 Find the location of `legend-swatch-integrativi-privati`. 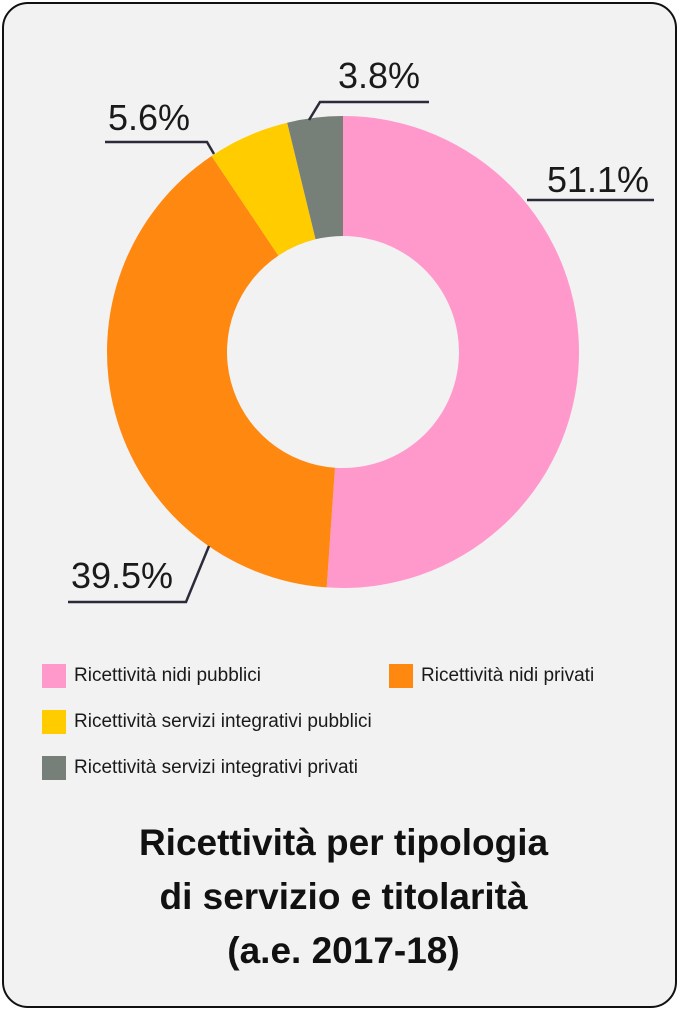

legend-swatch-integrativi-privati is located at coordinates (54, 768).